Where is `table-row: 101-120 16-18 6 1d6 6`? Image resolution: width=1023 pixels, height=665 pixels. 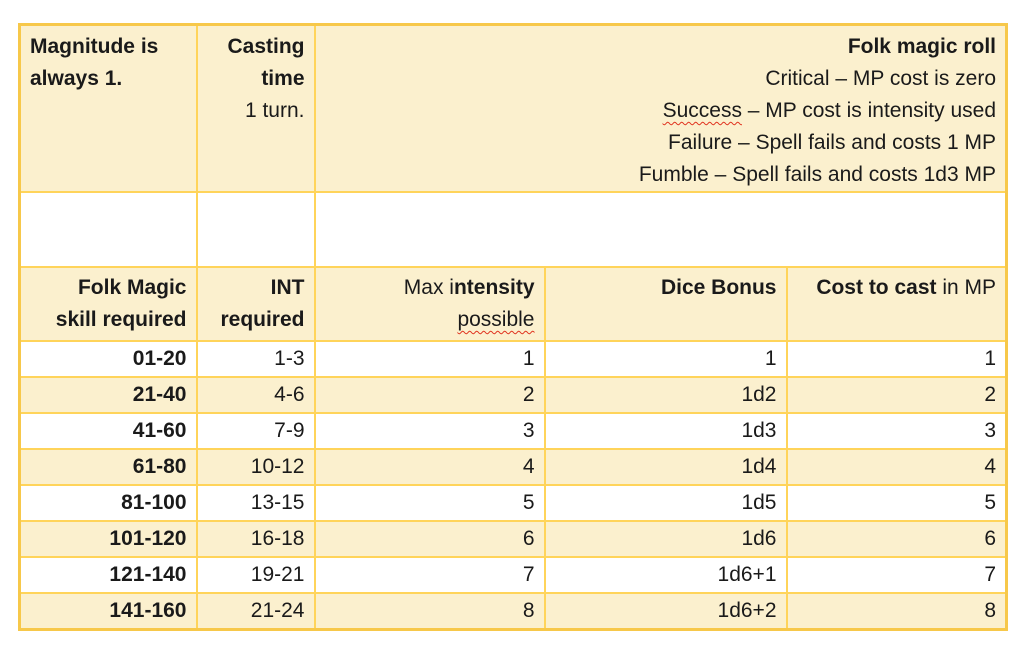 table-row: 101-120 16-18 6 1d6 6 is located at coordinates (513, 539).